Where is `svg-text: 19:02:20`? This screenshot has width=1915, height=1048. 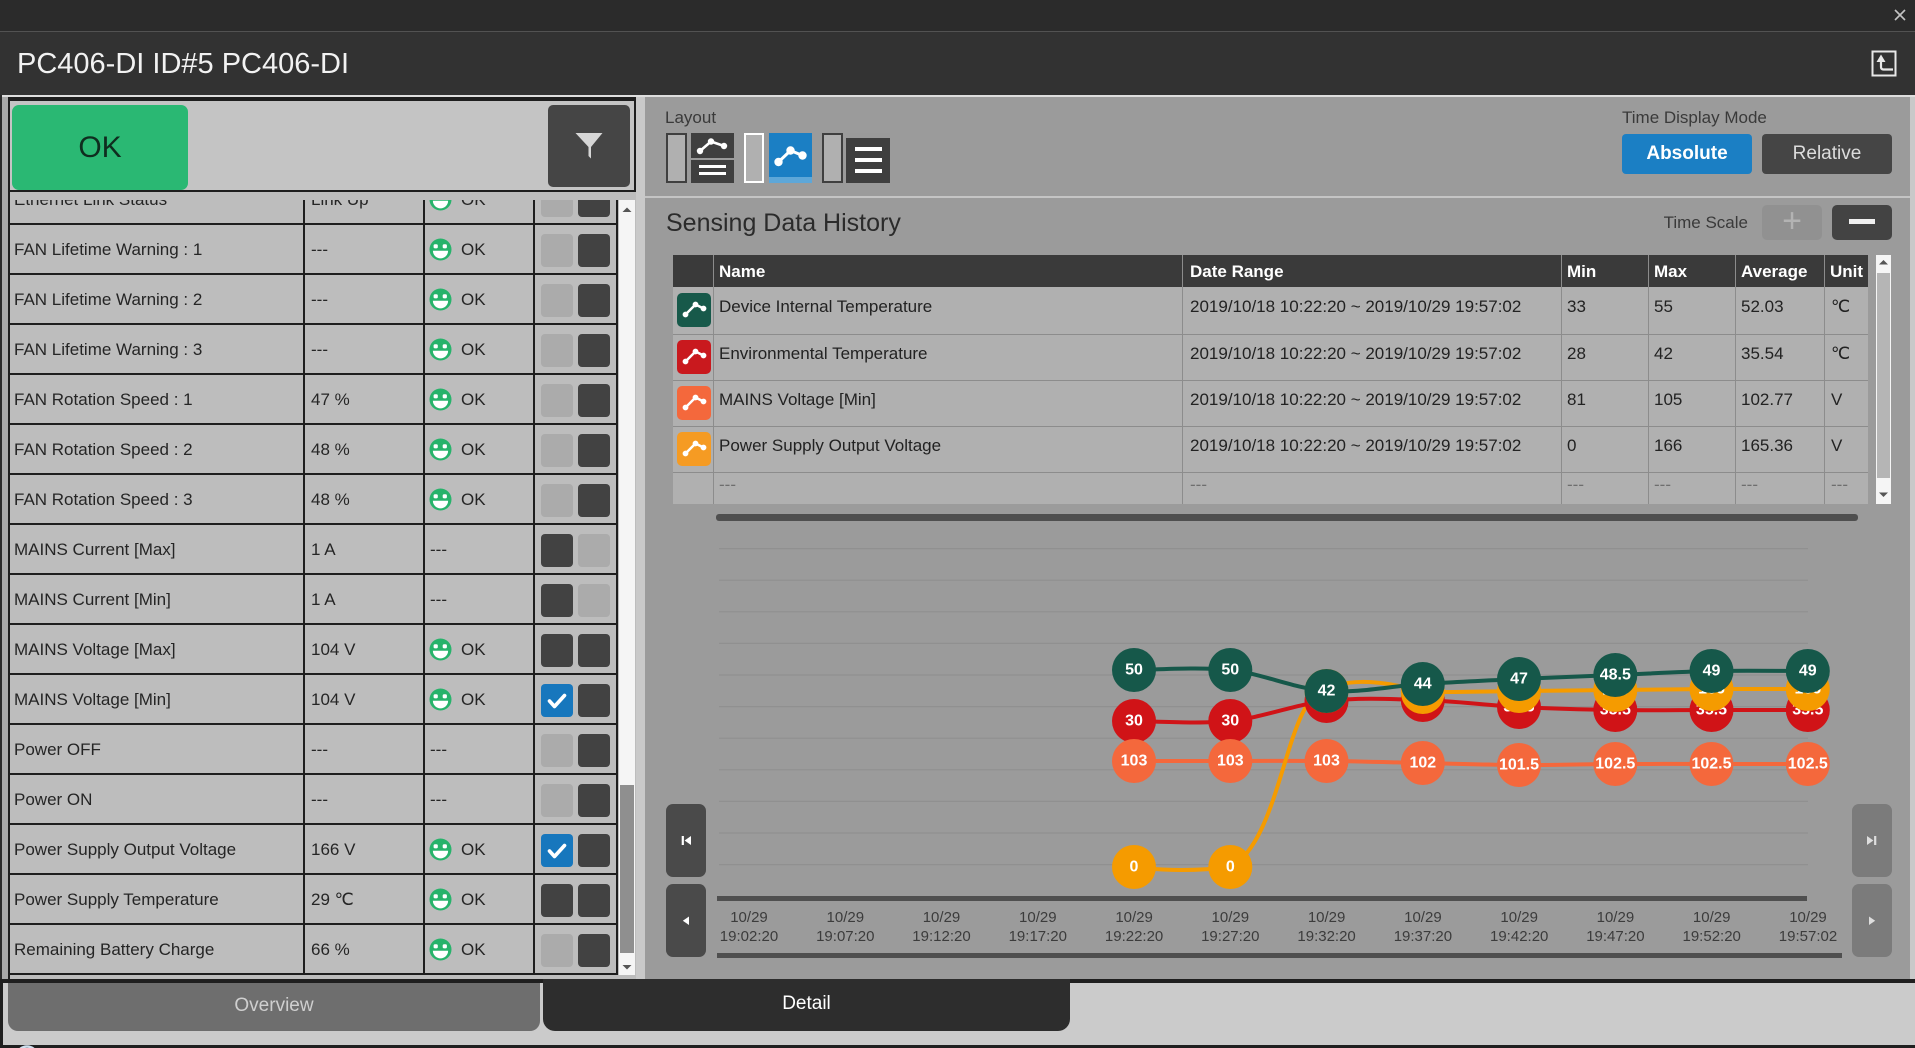 svg-text: 19:02:20 is located at coordinates (749, 936).